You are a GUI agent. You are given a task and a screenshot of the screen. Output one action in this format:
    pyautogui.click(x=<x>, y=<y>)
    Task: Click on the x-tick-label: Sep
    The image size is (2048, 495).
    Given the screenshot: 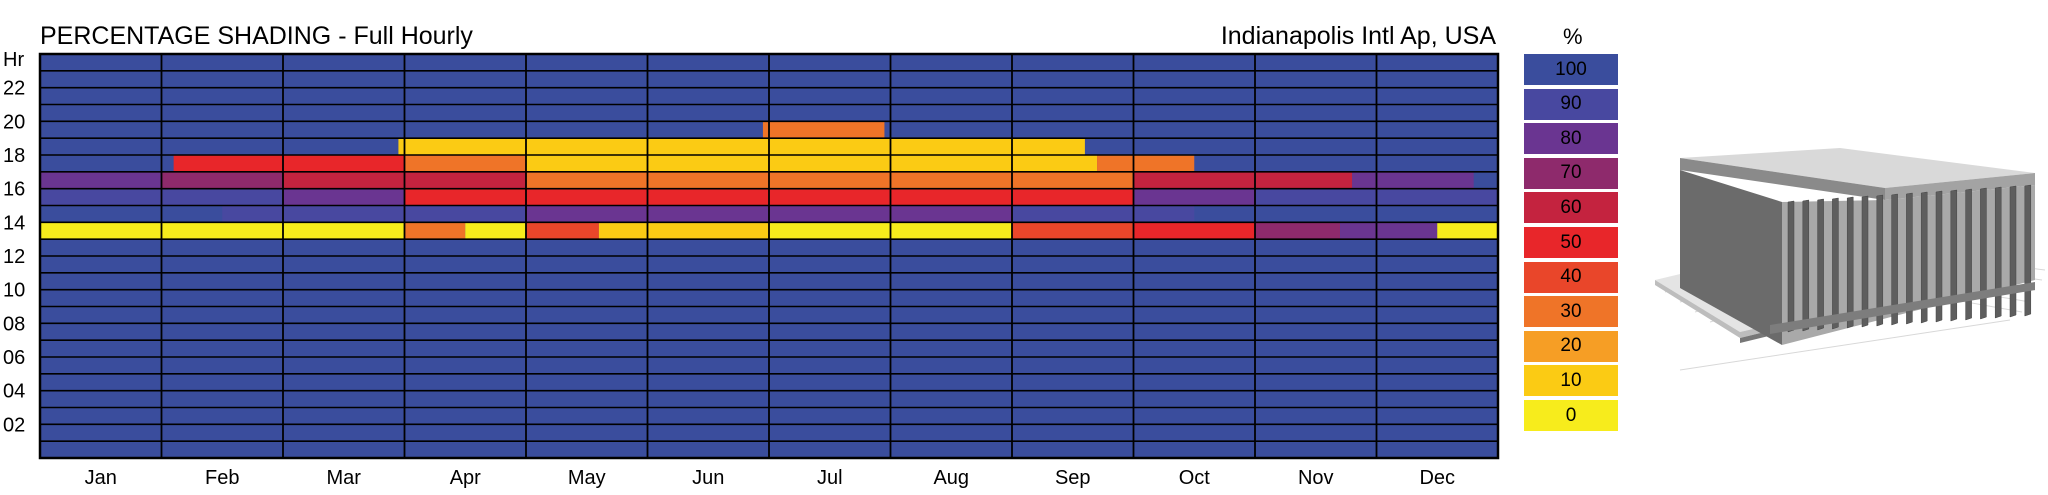 What is the action you would take?
    pyautogui.click(x=1073, y=478)
    